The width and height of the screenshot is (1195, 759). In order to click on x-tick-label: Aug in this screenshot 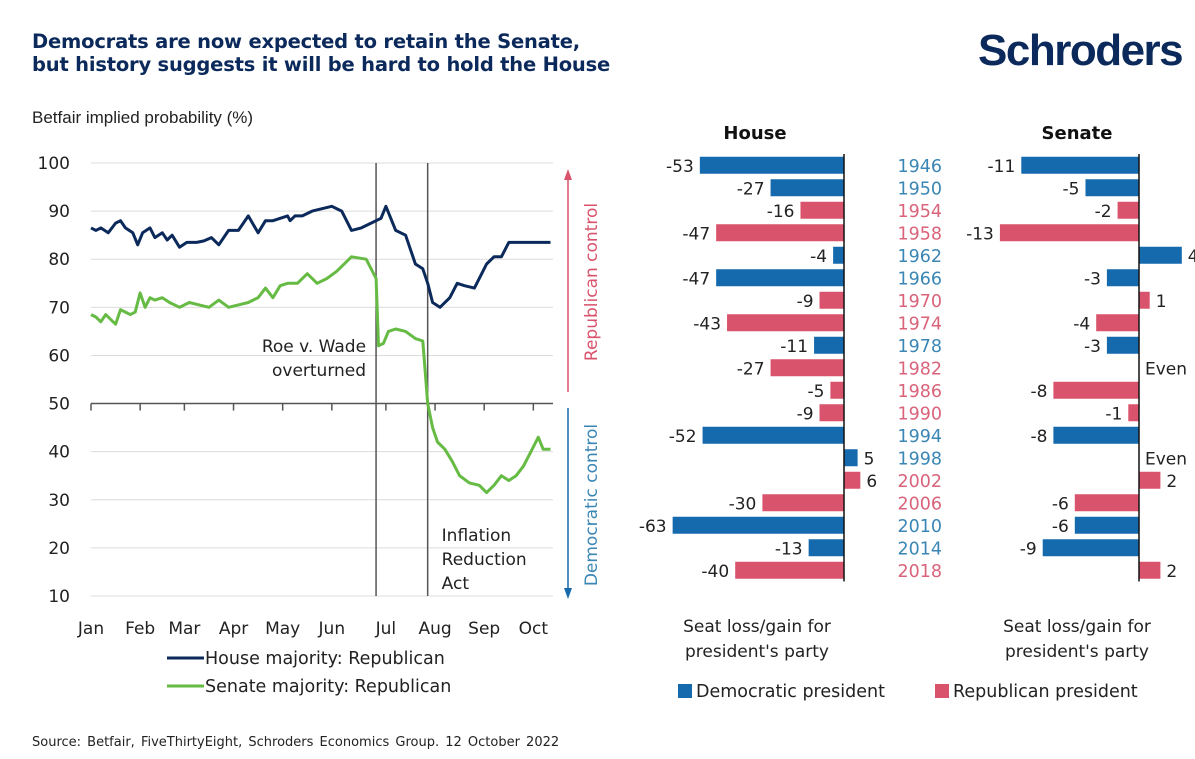, I will do `click(434, 629)`.